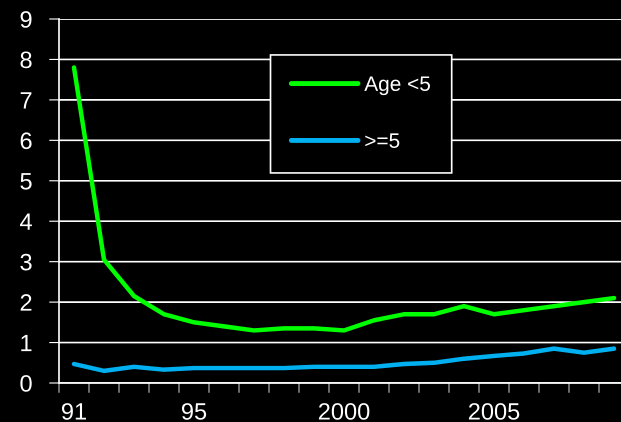  I want to click on legend-label: >=5, so click(382, 140).